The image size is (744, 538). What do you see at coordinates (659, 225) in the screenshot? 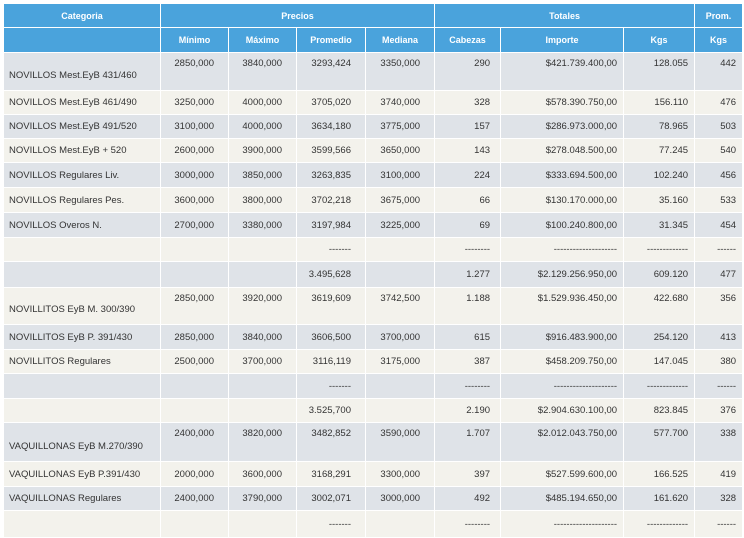
I see `cell: 31.345` at bounding box center [659, 225].